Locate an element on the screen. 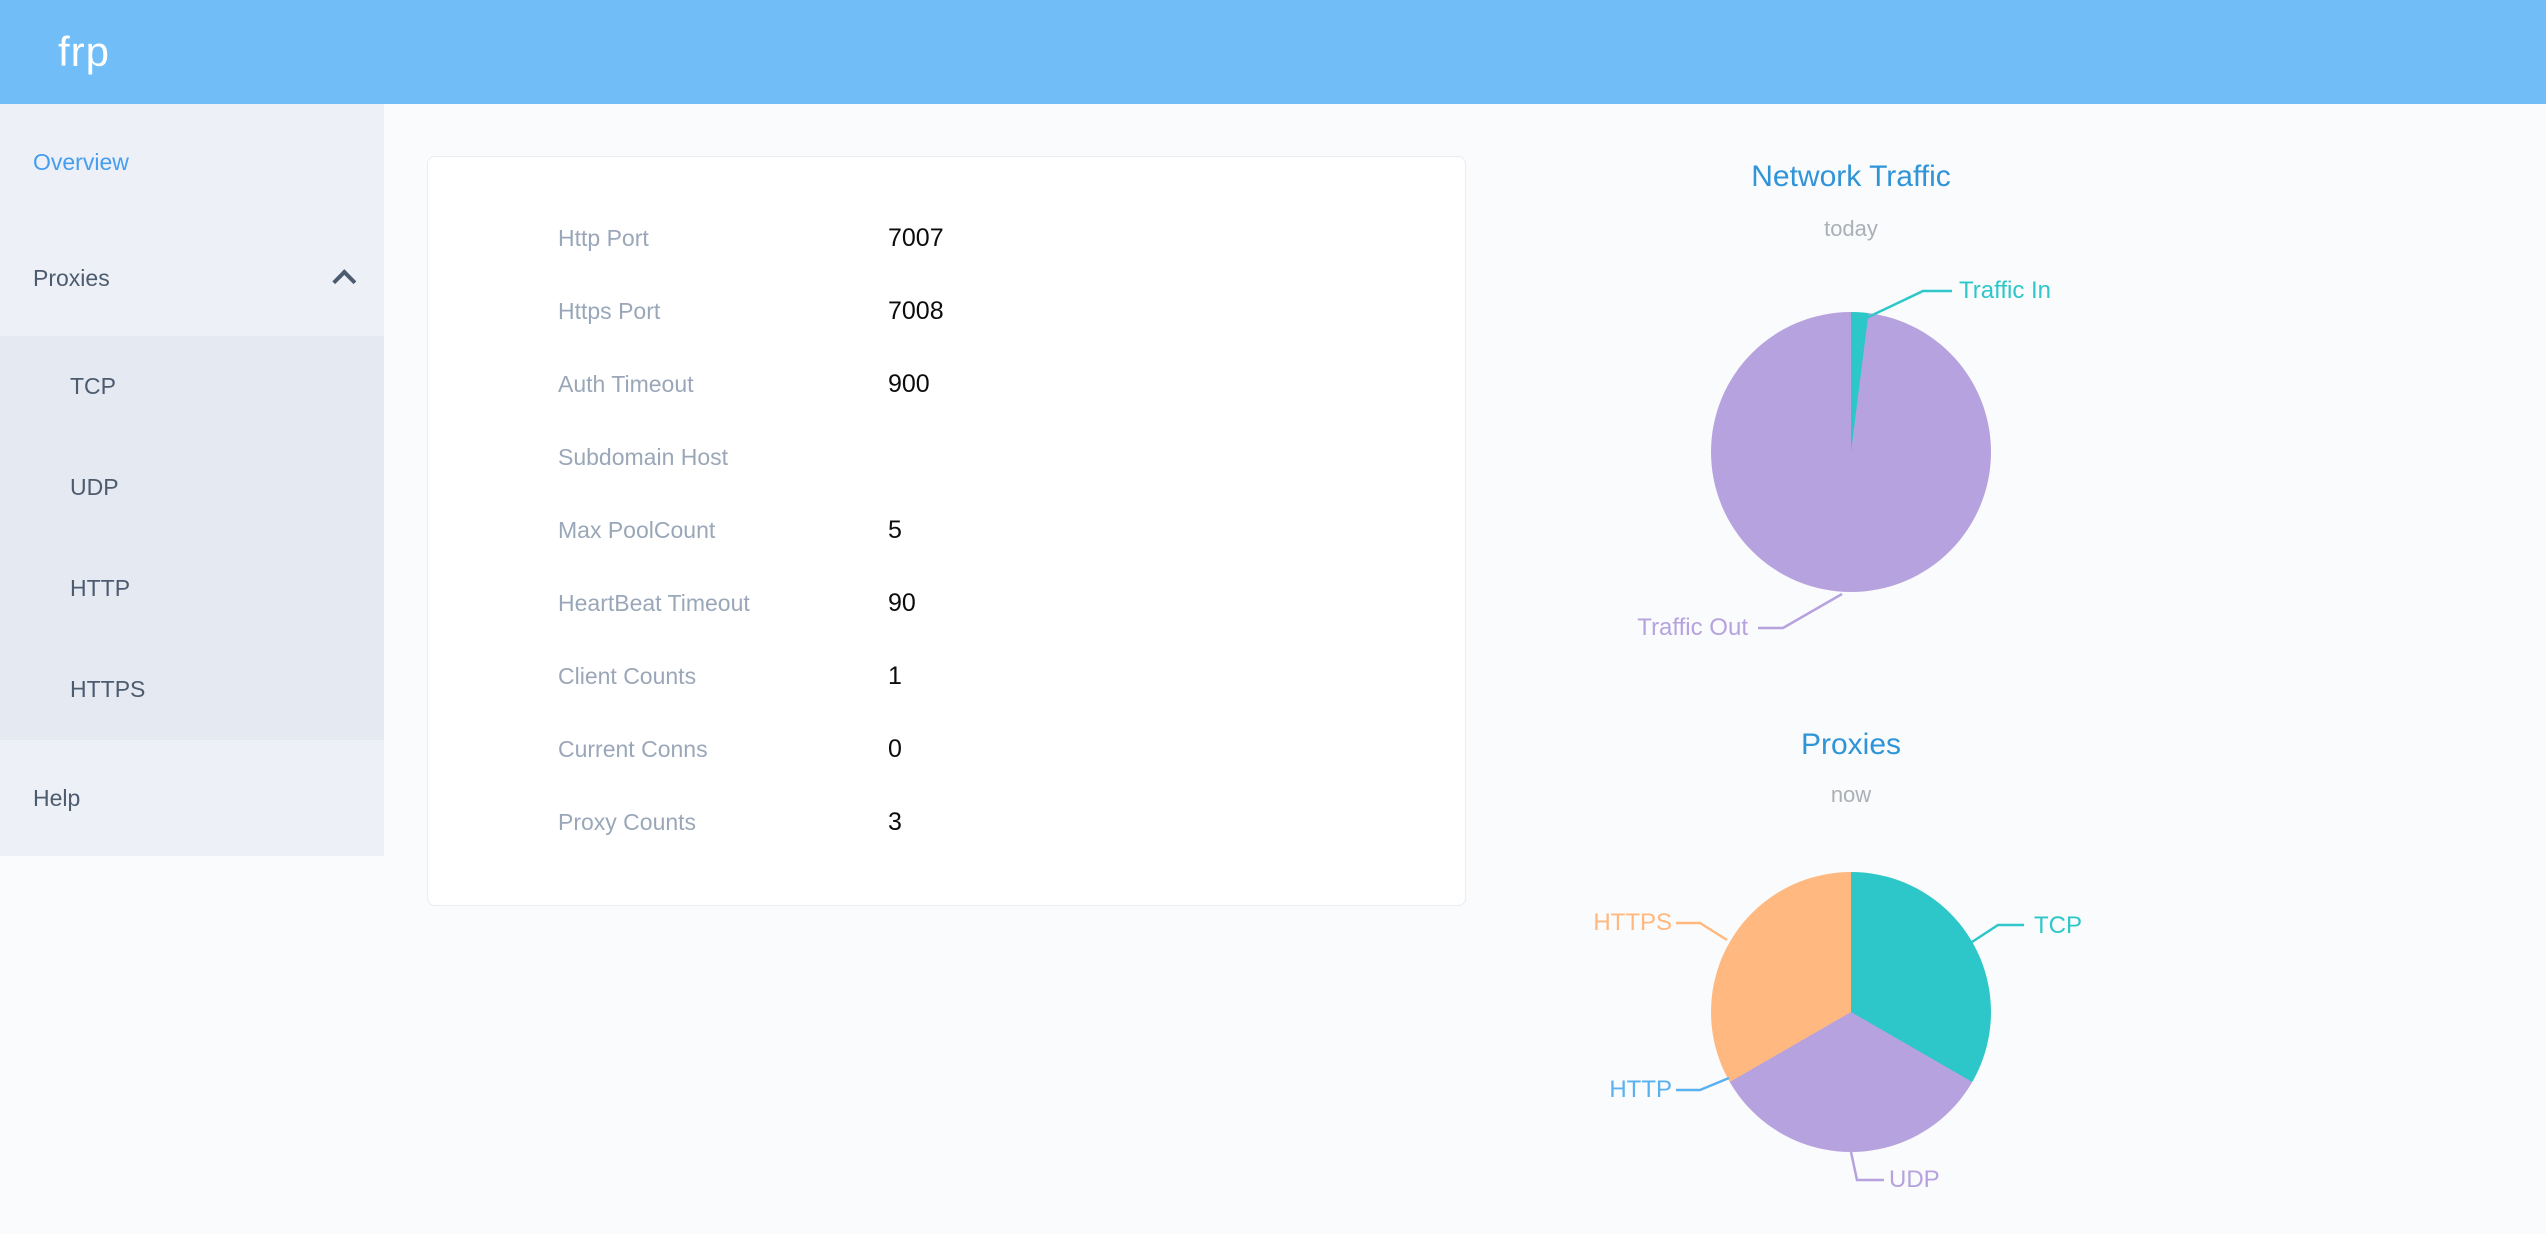 The image size is (2546, 1234). config-value: 3 is located at coordinates (895, 822).